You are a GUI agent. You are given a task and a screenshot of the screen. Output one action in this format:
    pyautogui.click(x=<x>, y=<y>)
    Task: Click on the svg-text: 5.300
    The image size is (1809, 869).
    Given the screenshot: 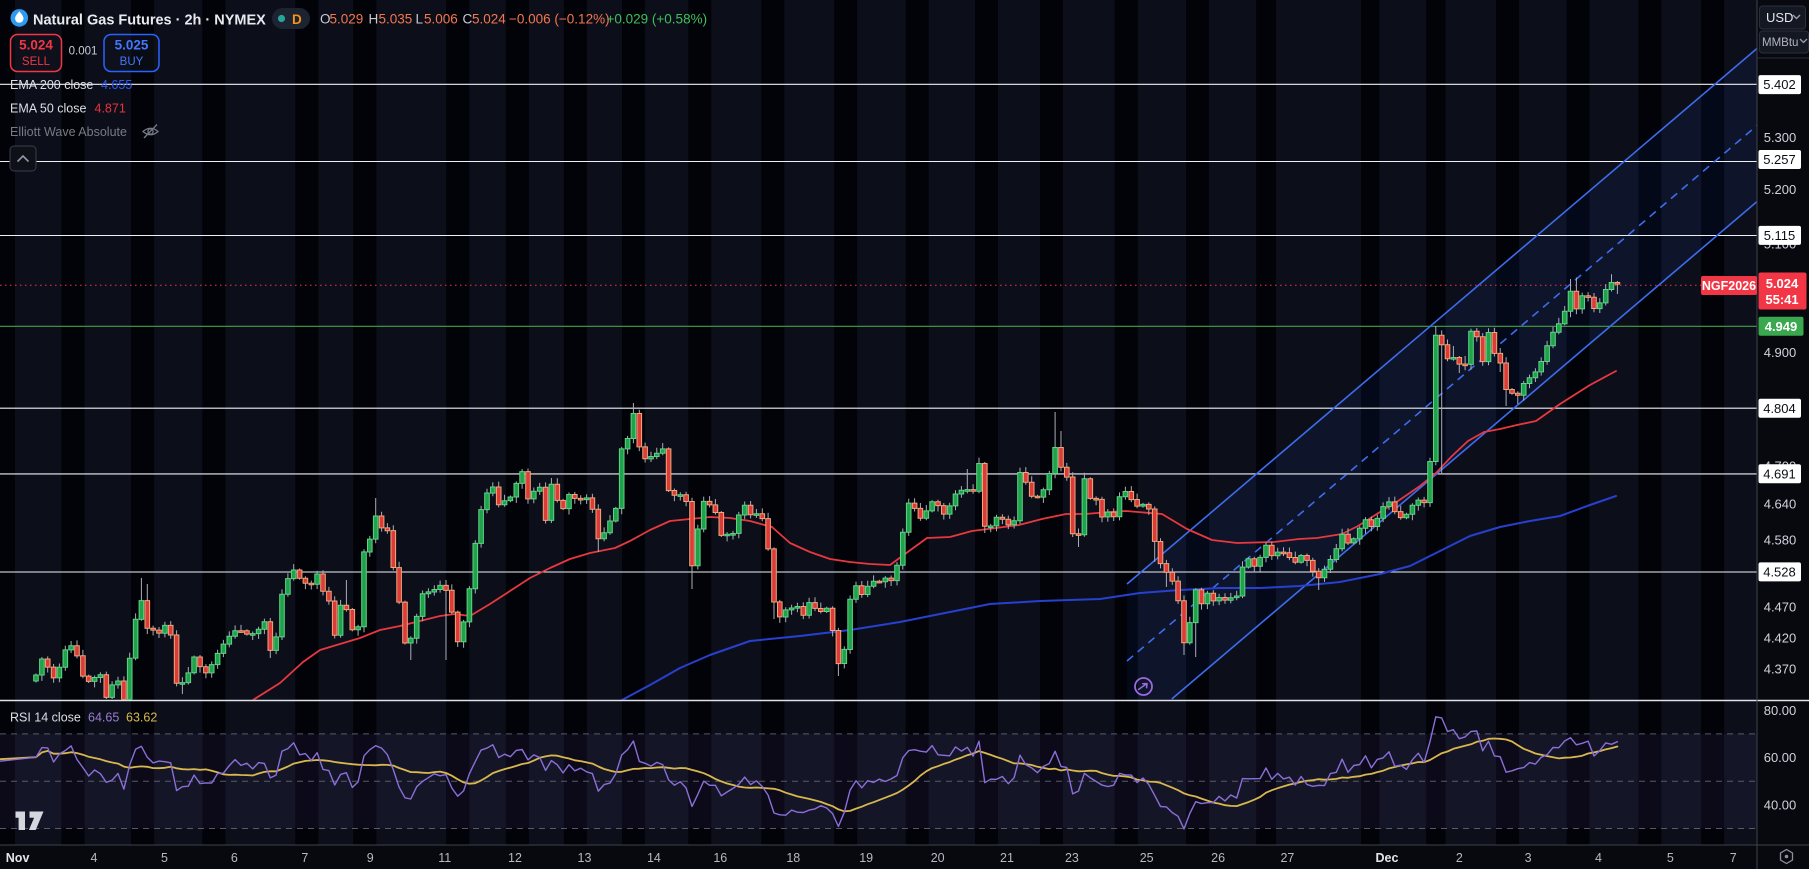 What is the action you would take?
    pyautogui.click(x=1780, y=137)
    